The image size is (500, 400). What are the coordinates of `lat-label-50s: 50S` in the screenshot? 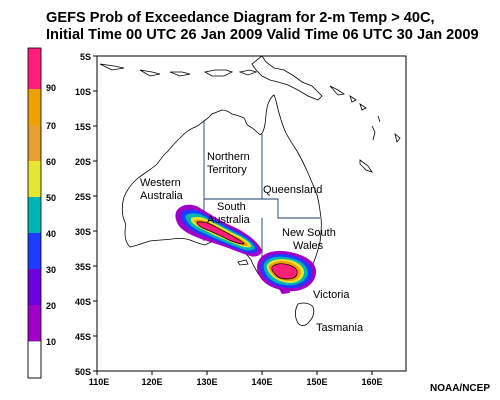 It's located at (83, 372).